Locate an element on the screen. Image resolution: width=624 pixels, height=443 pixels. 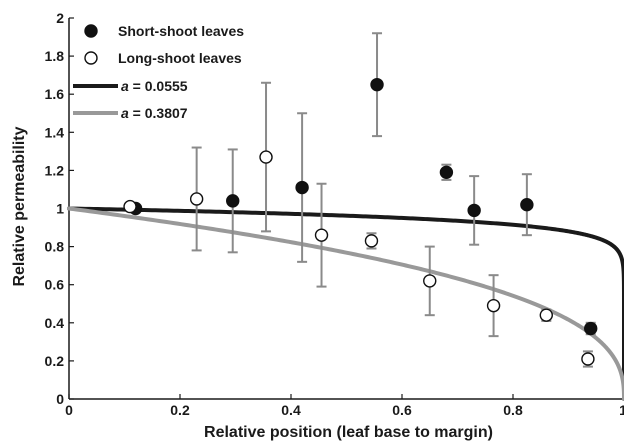
x-tick-label: 1 is located at coordinates (621, 410).